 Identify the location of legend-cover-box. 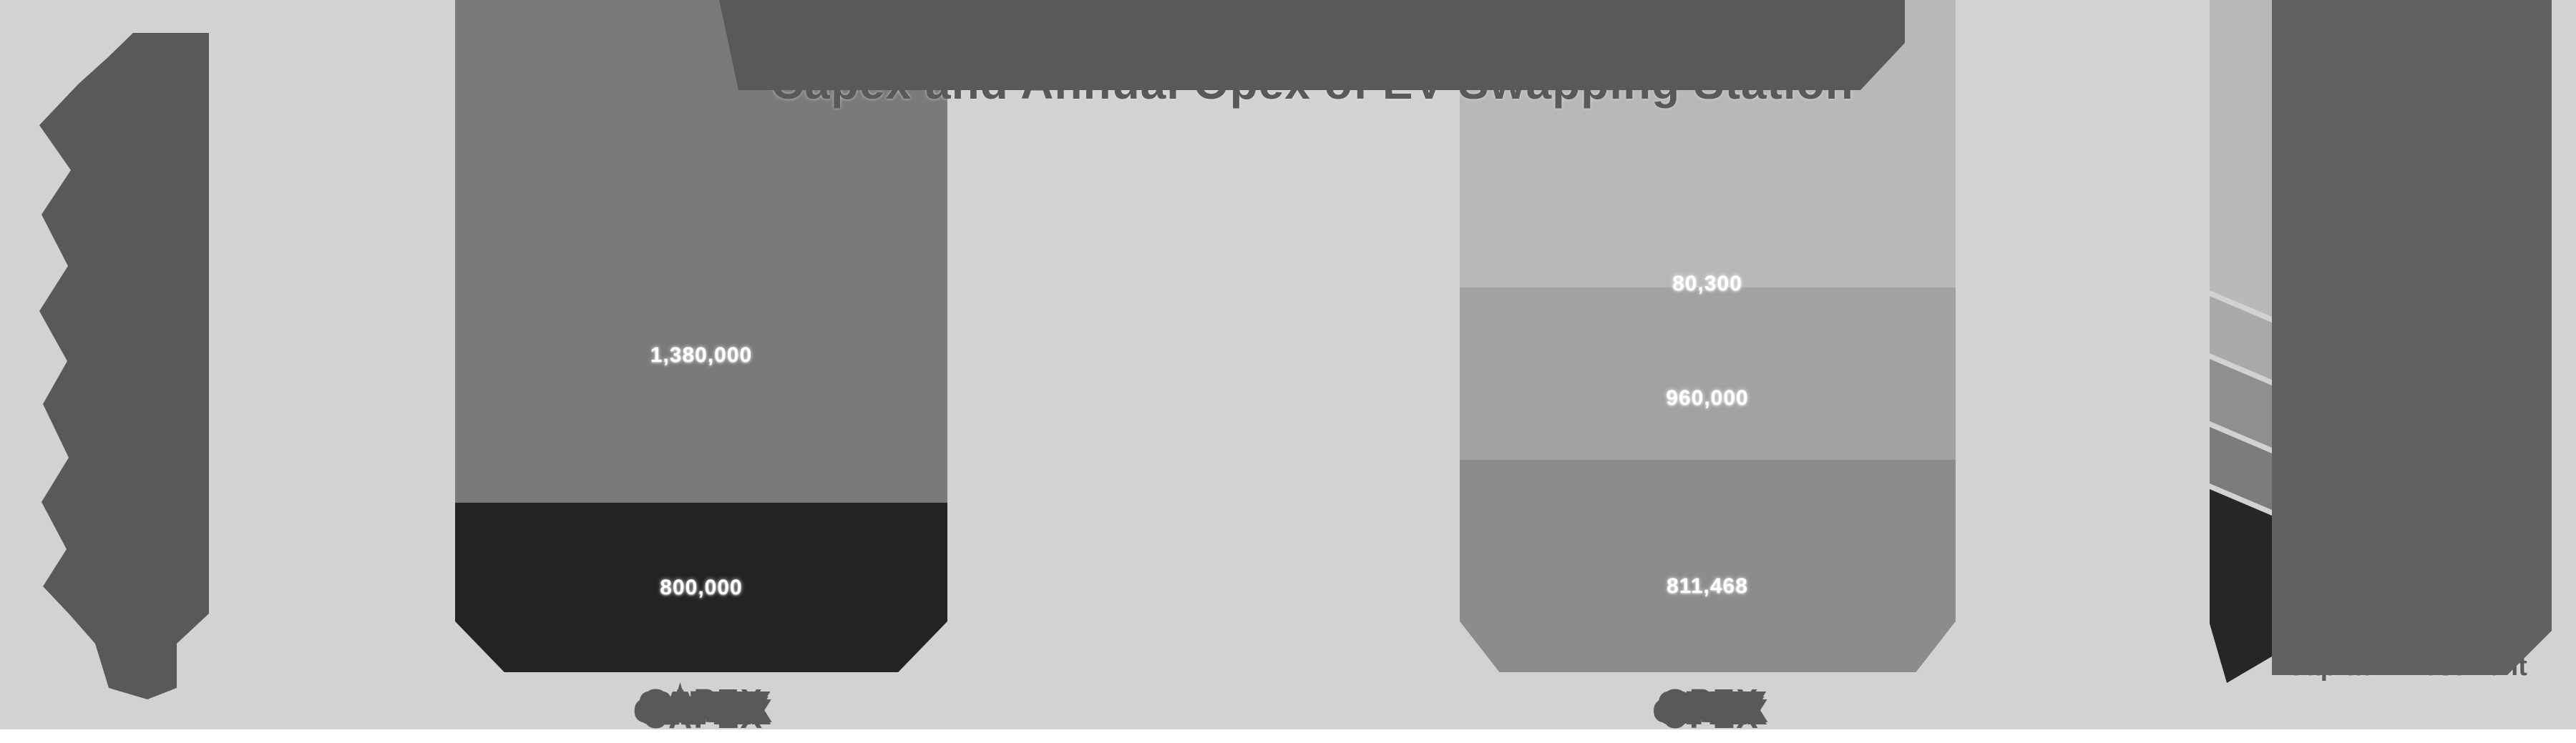
(2412, 337).